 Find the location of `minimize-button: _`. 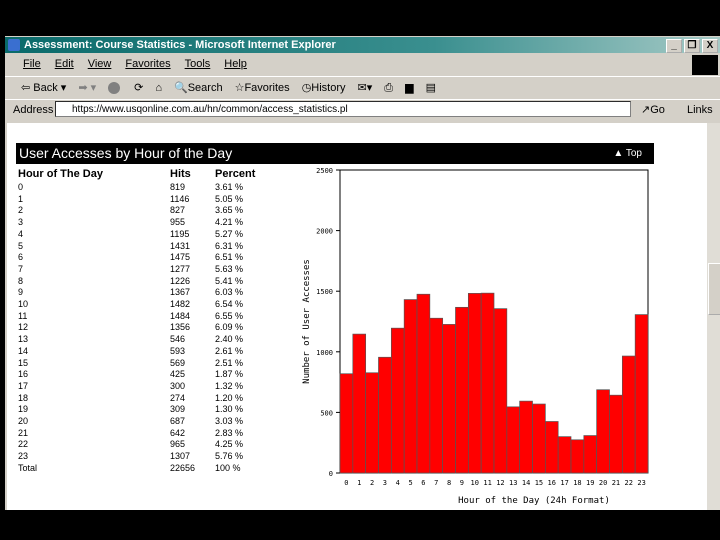

minimize-button: _ is located at coordinates (674, 46).